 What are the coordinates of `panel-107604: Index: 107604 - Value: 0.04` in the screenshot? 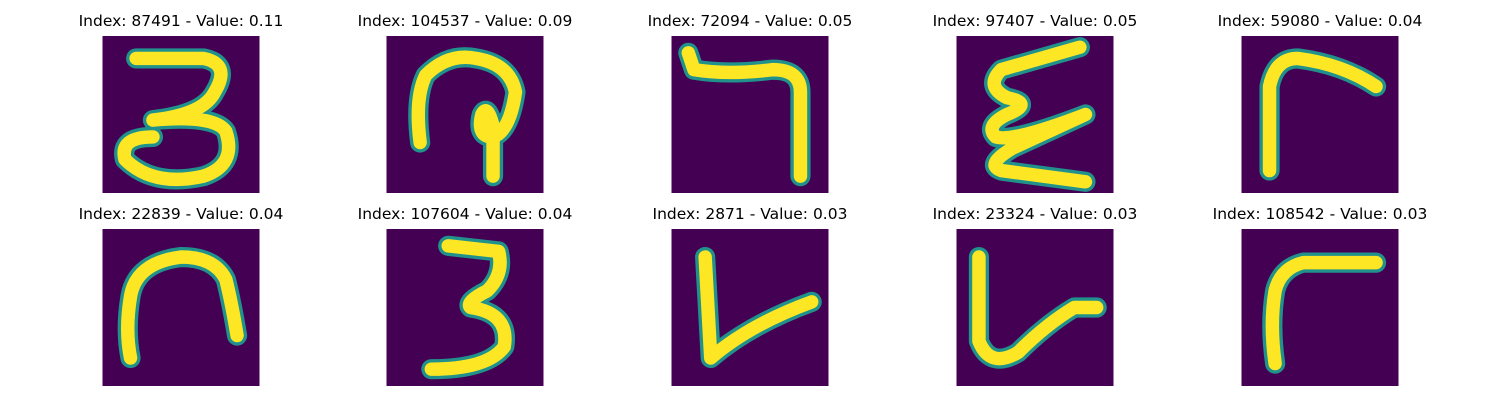 It's located at (465, 295).